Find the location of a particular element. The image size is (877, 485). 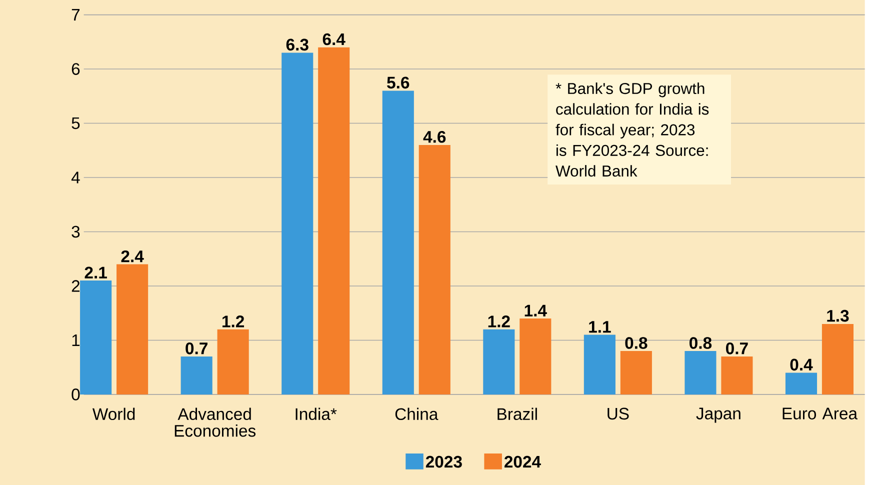

x-tick-label: US is located at coordinates (618, 414).